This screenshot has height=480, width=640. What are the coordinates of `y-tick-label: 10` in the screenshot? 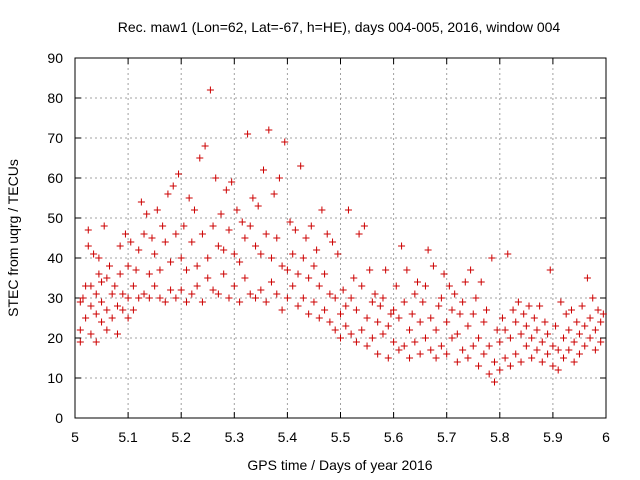 It's located at (55, 378).